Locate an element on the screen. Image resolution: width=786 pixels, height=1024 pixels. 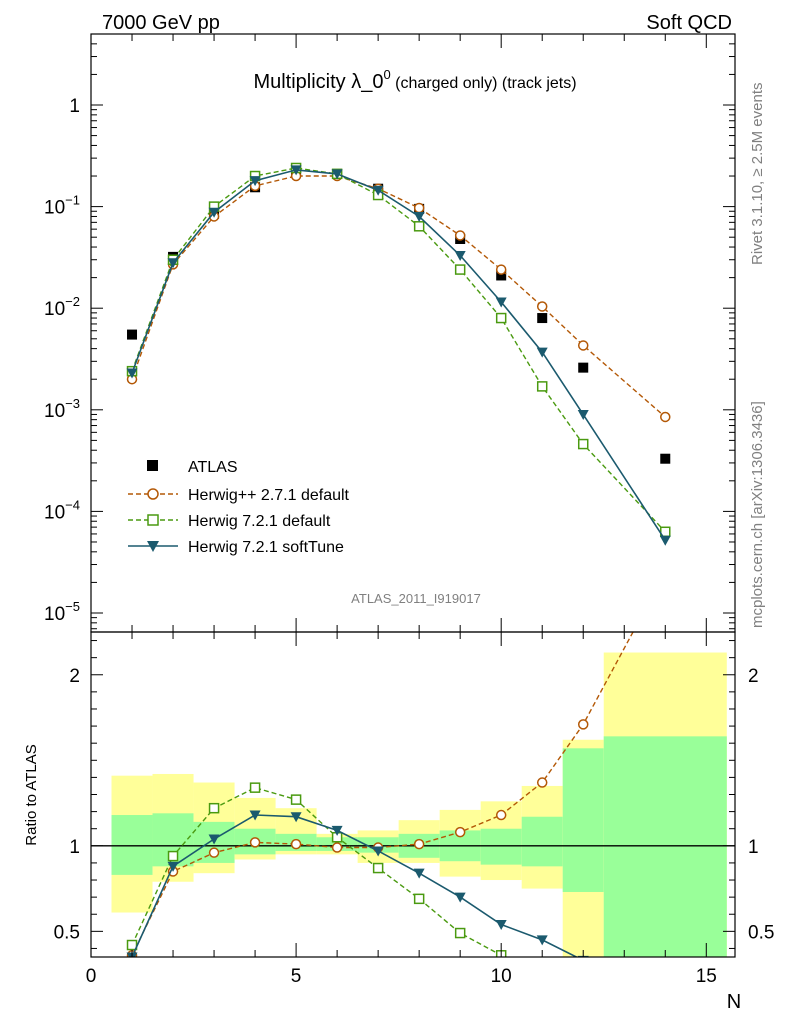
main-ytick-label: 10⁻⁵ is located at coordinates (62, 612).